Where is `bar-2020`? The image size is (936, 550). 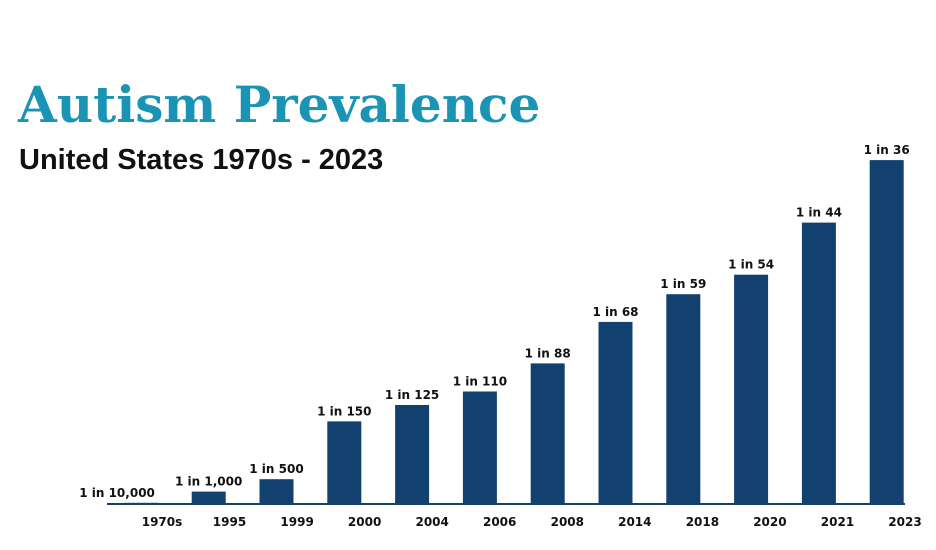
bar-2020 is located at coordinates (751, 389).